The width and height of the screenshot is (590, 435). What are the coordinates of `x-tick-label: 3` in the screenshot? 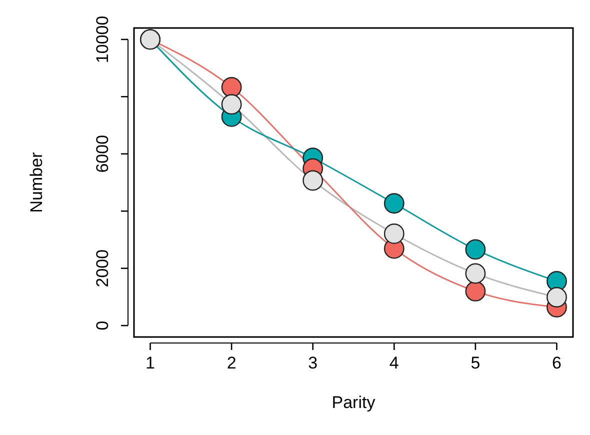 It's located at (313, 362).